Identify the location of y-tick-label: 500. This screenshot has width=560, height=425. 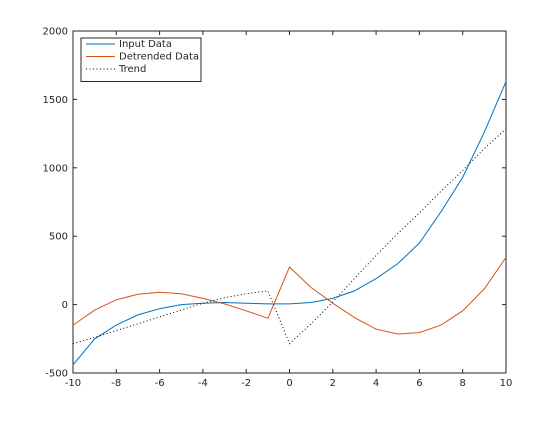
(58, 237).